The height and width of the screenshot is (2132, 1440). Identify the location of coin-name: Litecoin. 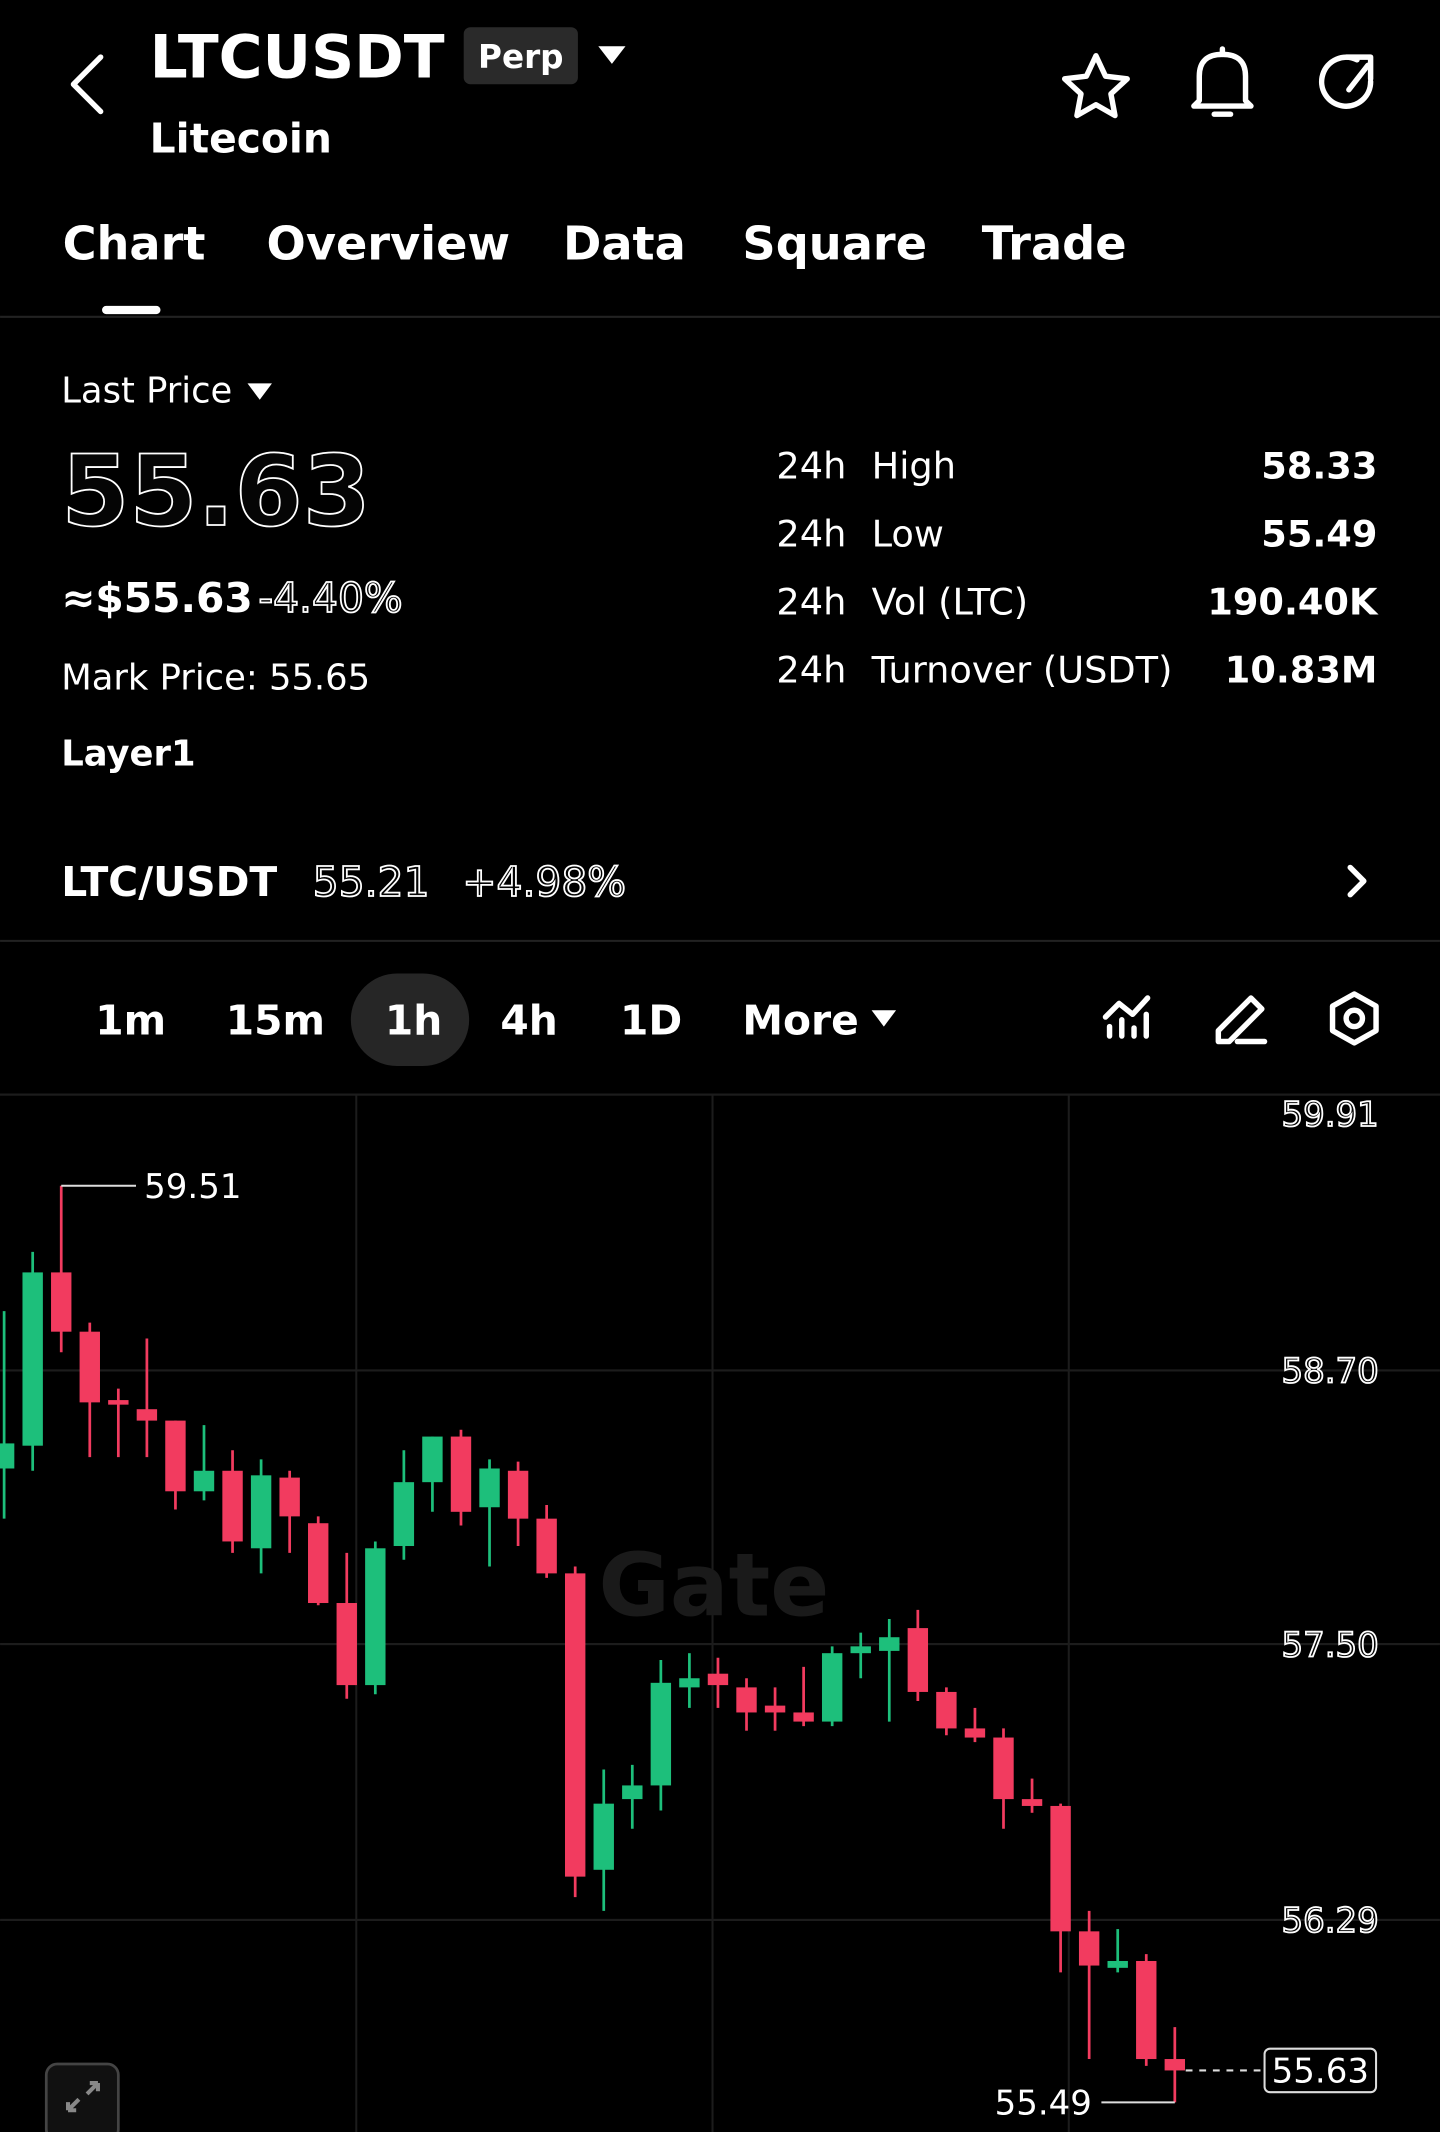
(241, 138).